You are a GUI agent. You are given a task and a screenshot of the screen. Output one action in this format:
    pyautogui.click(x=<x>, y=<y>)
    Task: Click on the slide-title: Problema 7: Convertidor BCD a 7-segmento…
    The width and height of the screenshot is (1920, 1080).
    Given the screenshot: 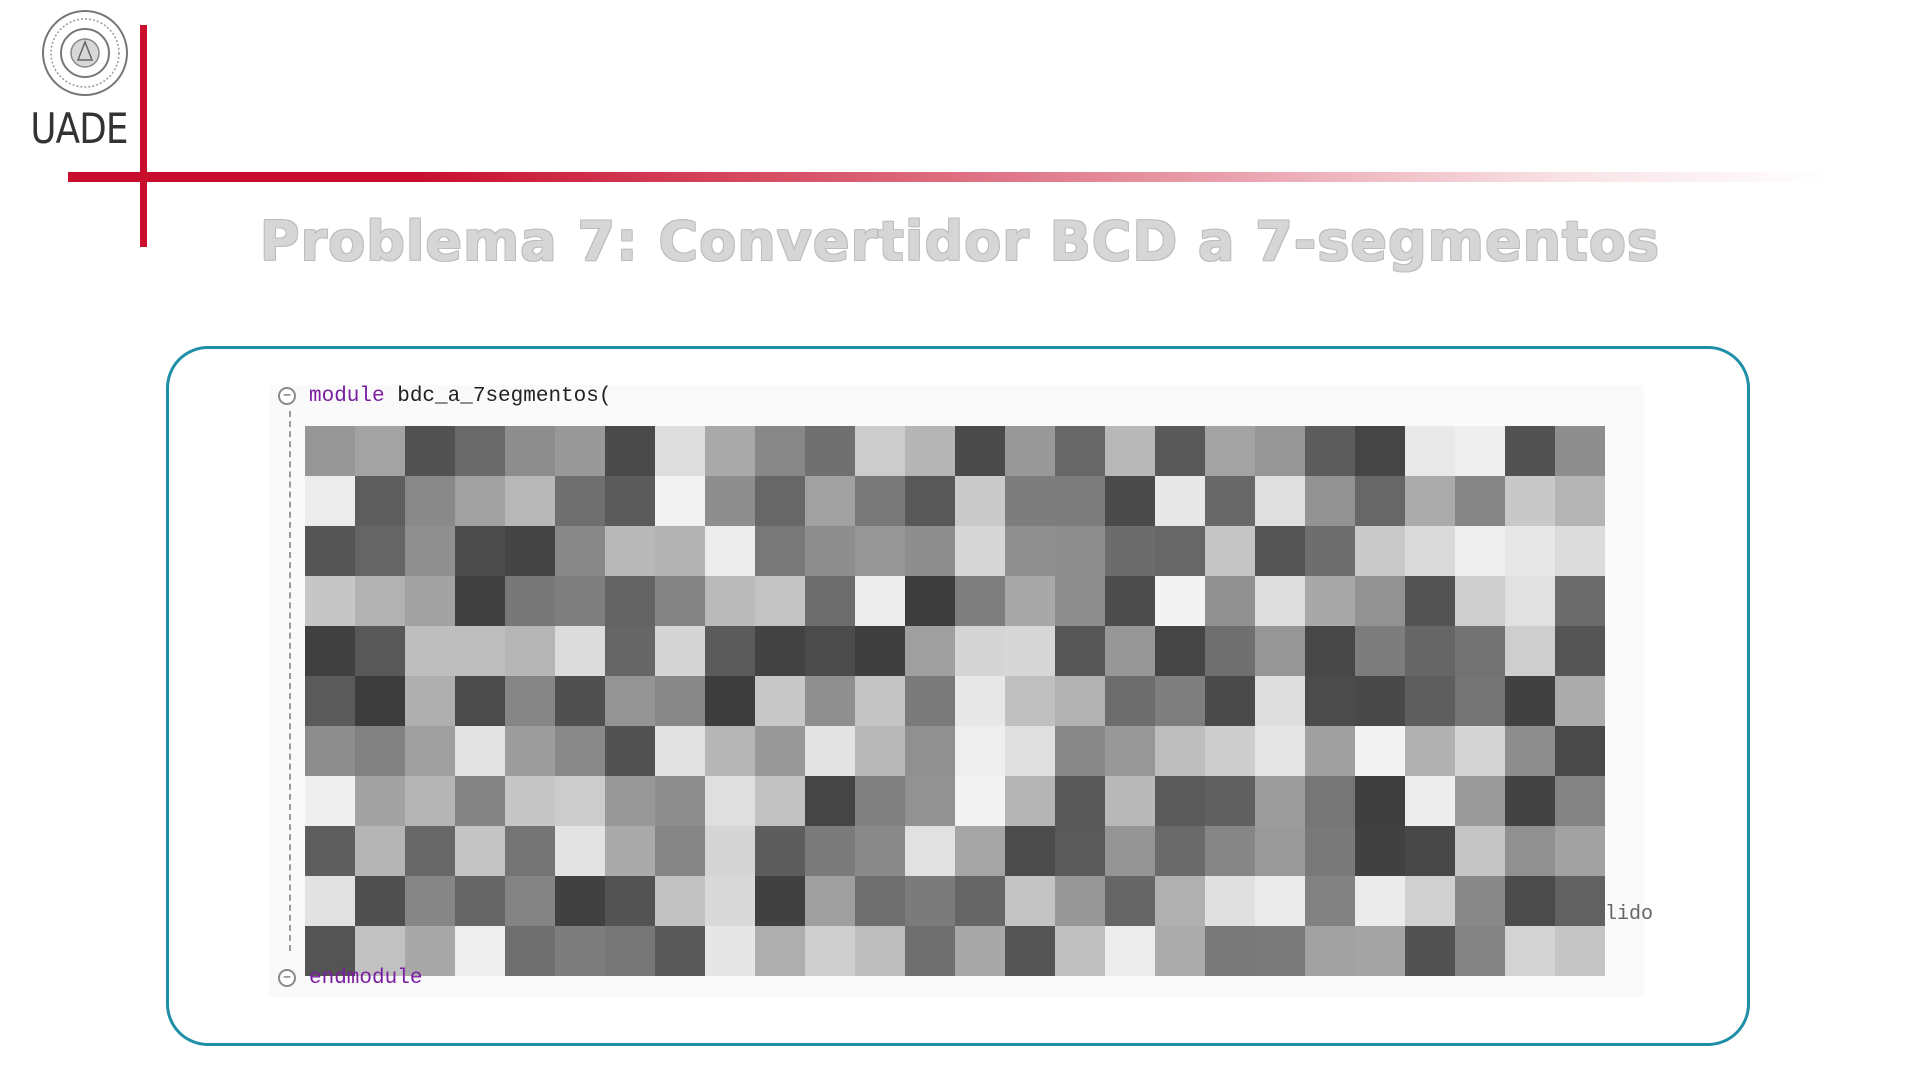 What is the action you would take?
    pyautogui.click(x=960, y=241)
    